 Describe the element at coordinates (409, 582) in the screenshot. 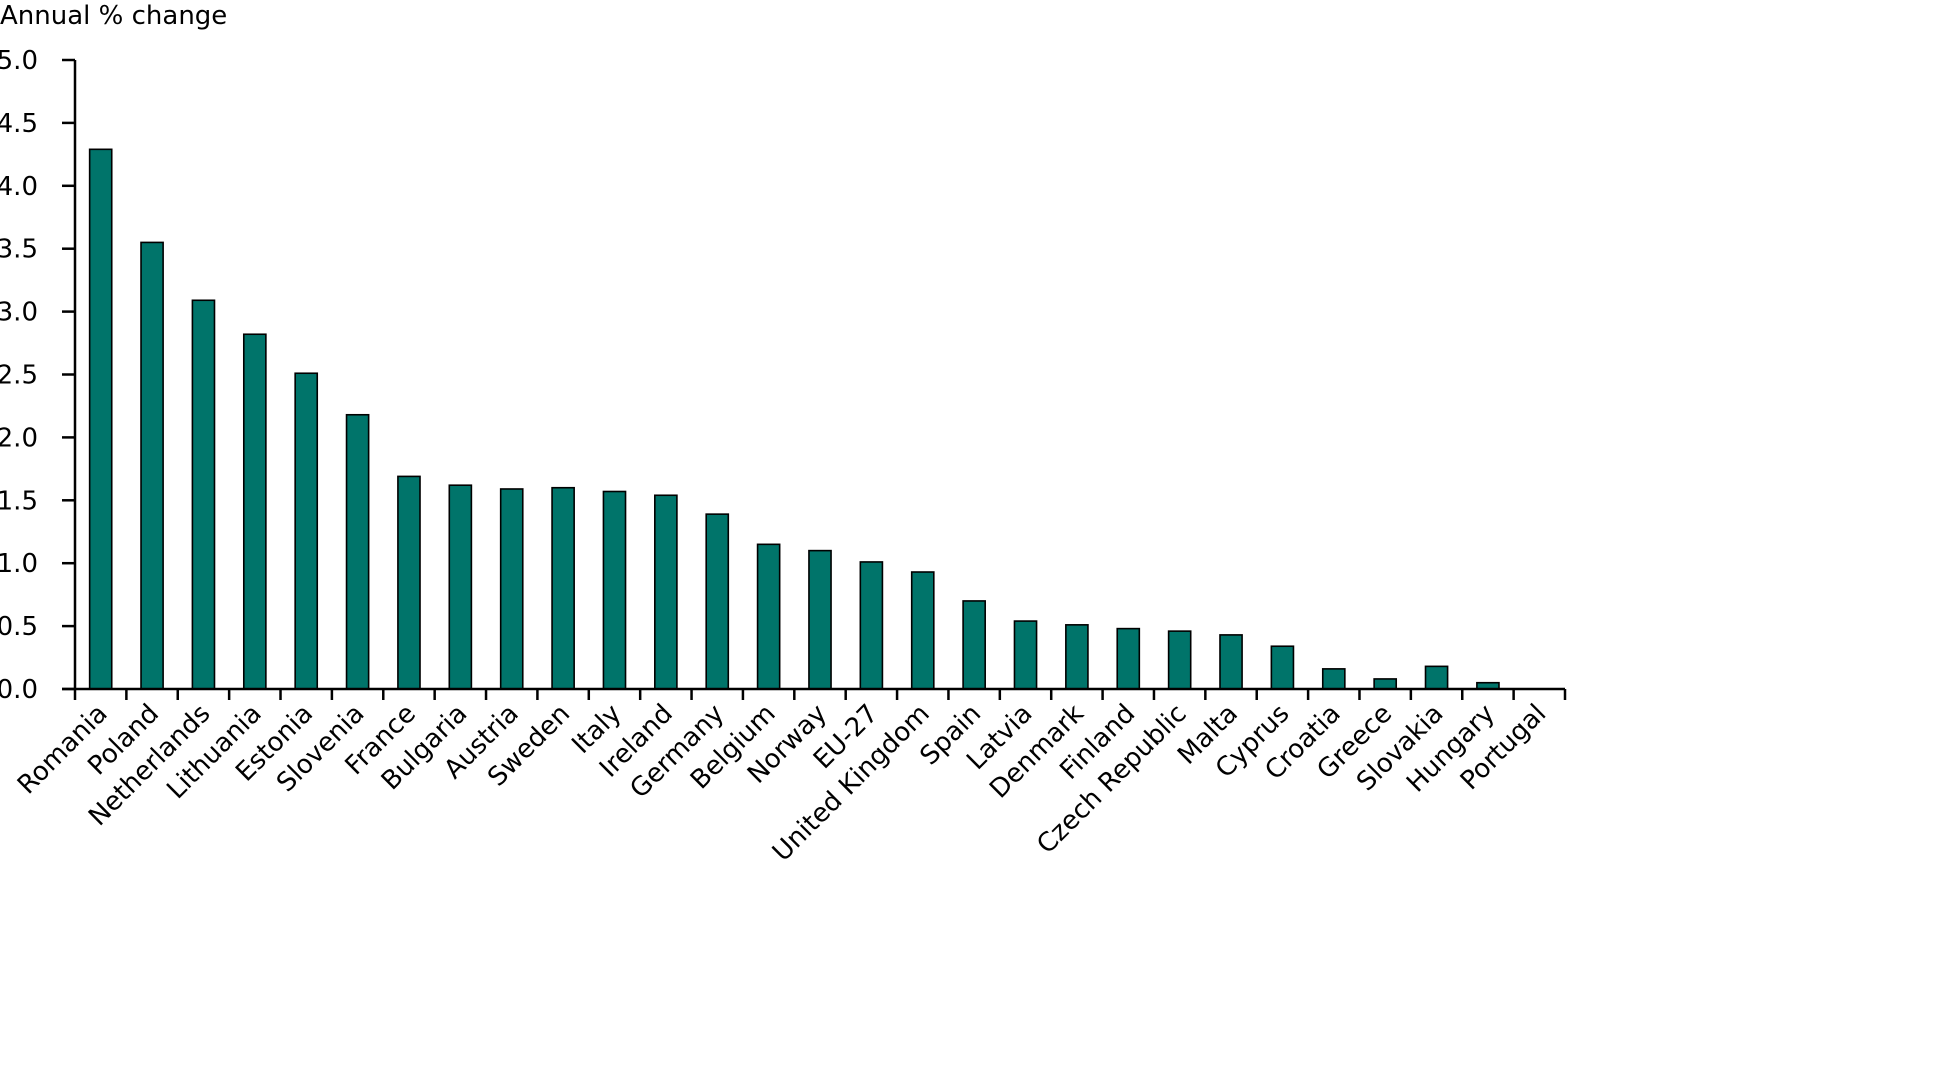

I see `bar-france` at that location.